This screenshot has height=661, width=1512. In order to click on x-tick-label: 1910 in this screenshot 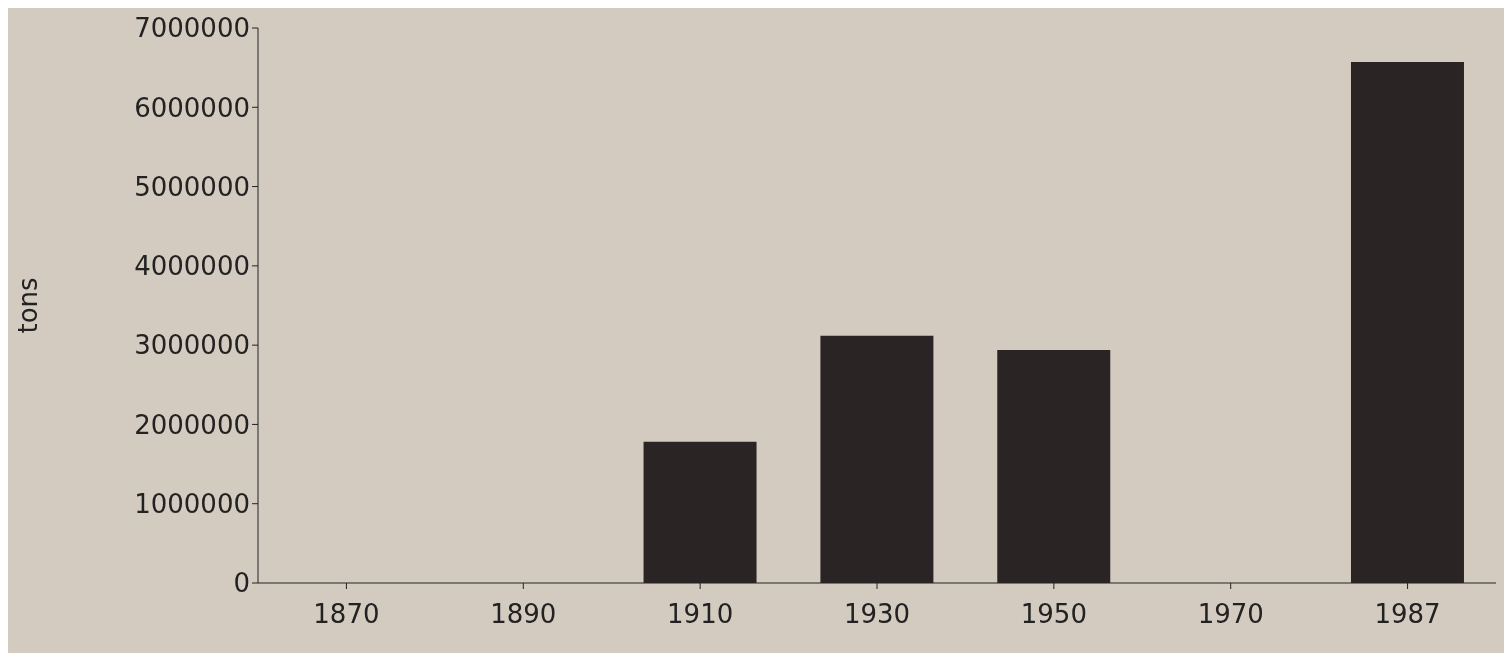, I will do `click(700, 614)`.